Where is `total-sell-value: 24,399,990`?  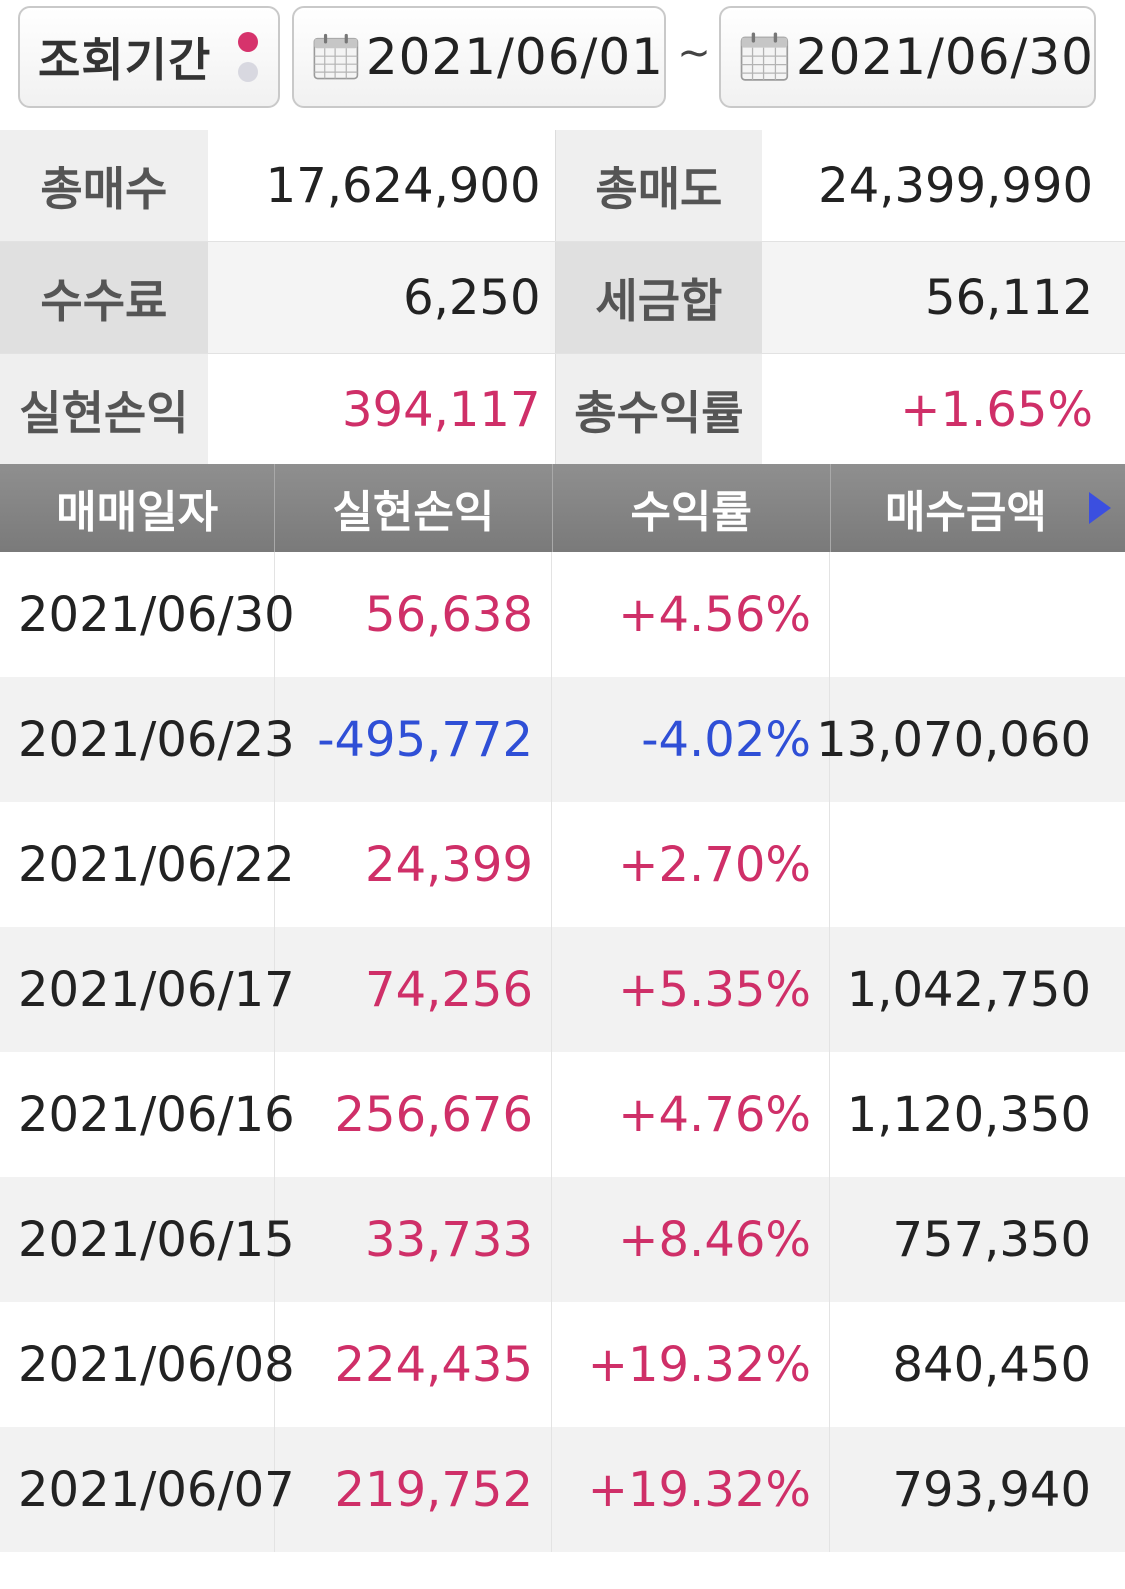
total-sell-value: 24,399,990 is located at coordinates (943, 185).